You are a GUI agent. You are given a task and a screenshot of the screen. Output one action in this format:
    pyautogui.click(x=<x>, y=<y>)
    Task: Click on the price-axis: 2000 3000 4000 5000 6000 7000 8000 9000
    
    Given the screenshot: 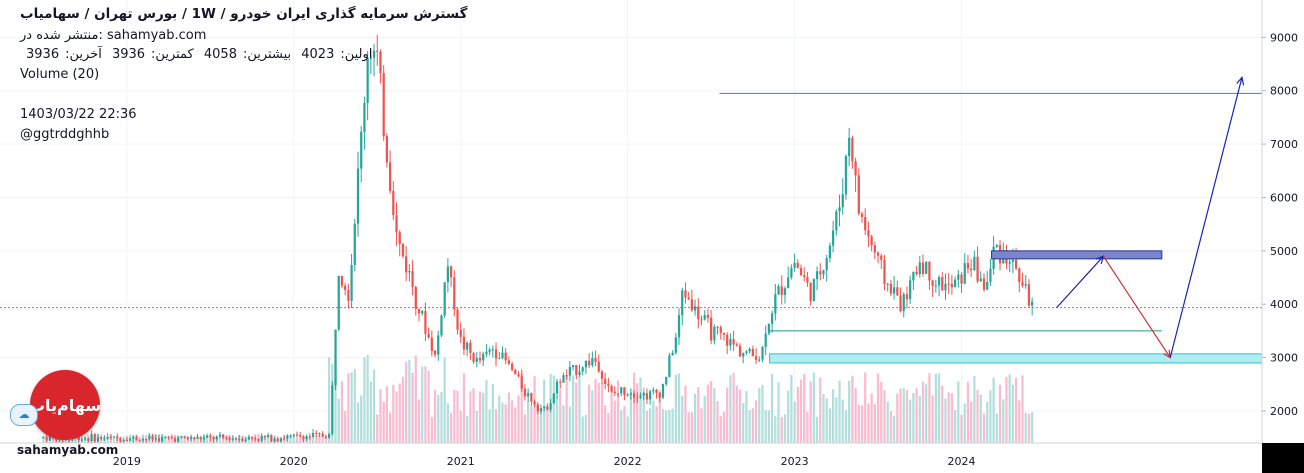 What is the action you would take?
    pyautogui.click(x=1282, y=221)
    